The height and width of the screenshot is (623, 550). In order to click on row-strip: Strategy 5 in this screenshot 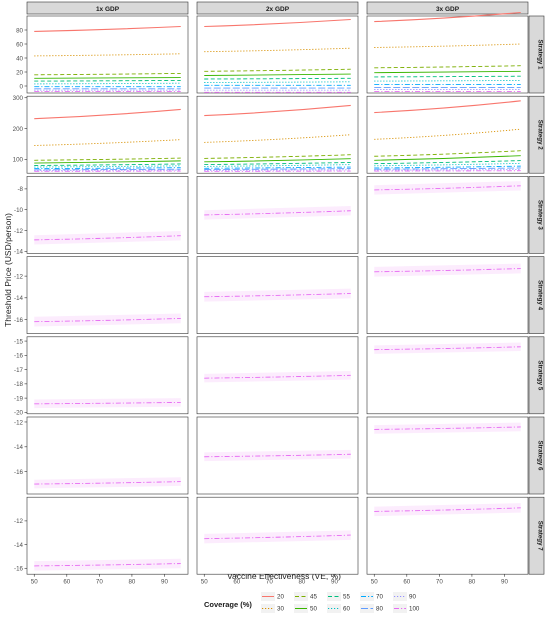, I will do `click(536, 375)`.